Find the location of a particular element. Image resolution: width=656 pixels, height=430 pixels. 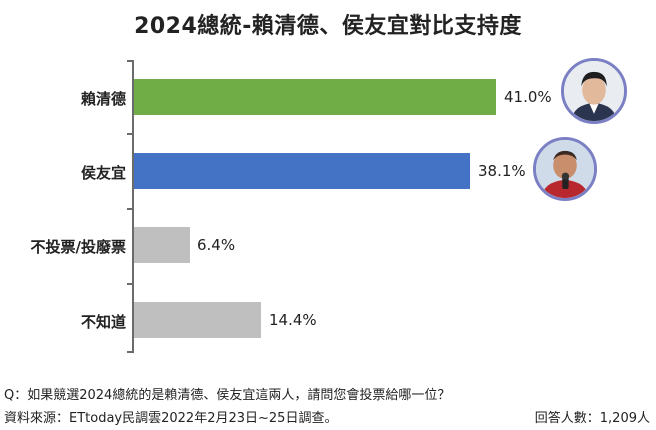

hou-yu-ih-photo is located at coordinates (565, 169).